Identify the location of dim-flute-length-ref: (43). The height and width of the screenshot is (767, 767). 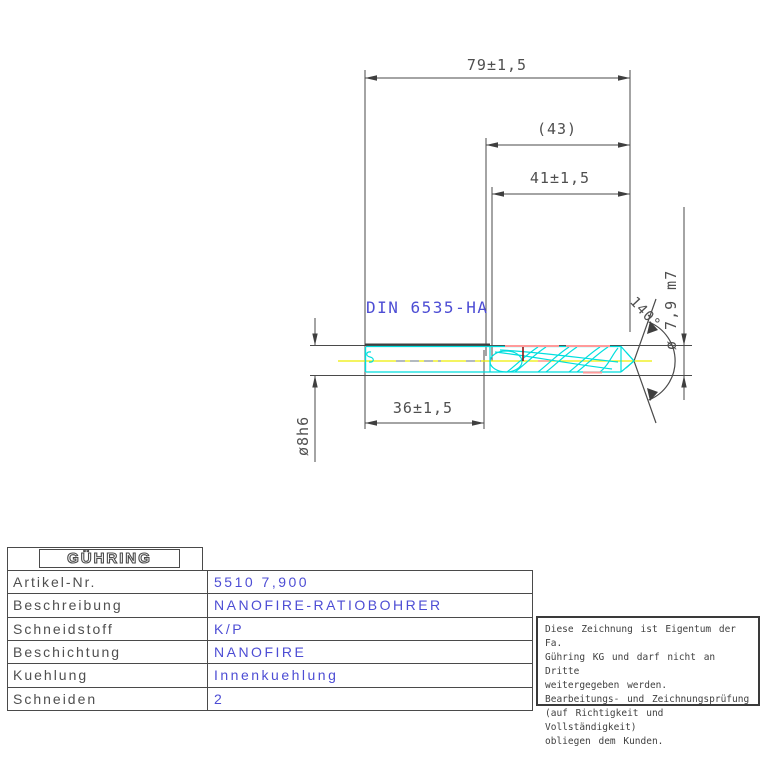
(557, 129).